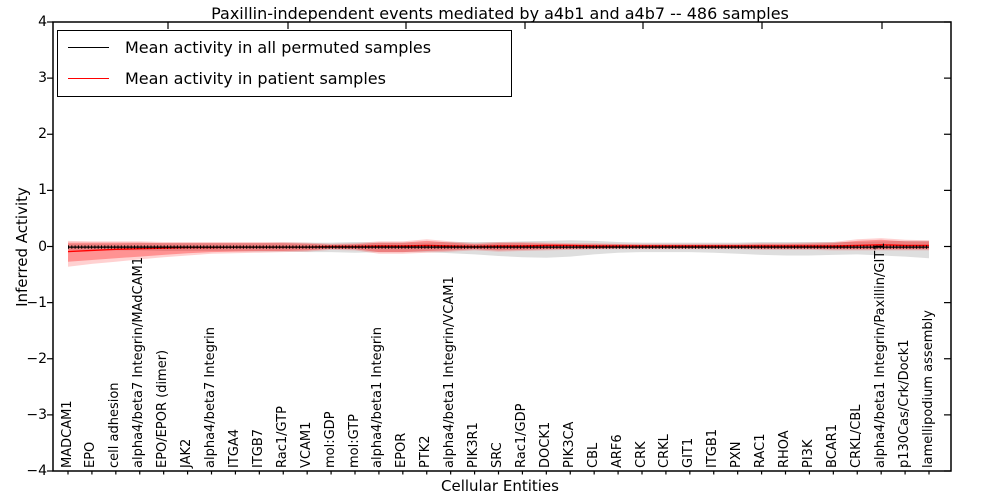 The image size is (1000, 500). Describe the element at coordinates (665, 451) in the screenshot. I see `x-tick-label: CRKL` at that location.